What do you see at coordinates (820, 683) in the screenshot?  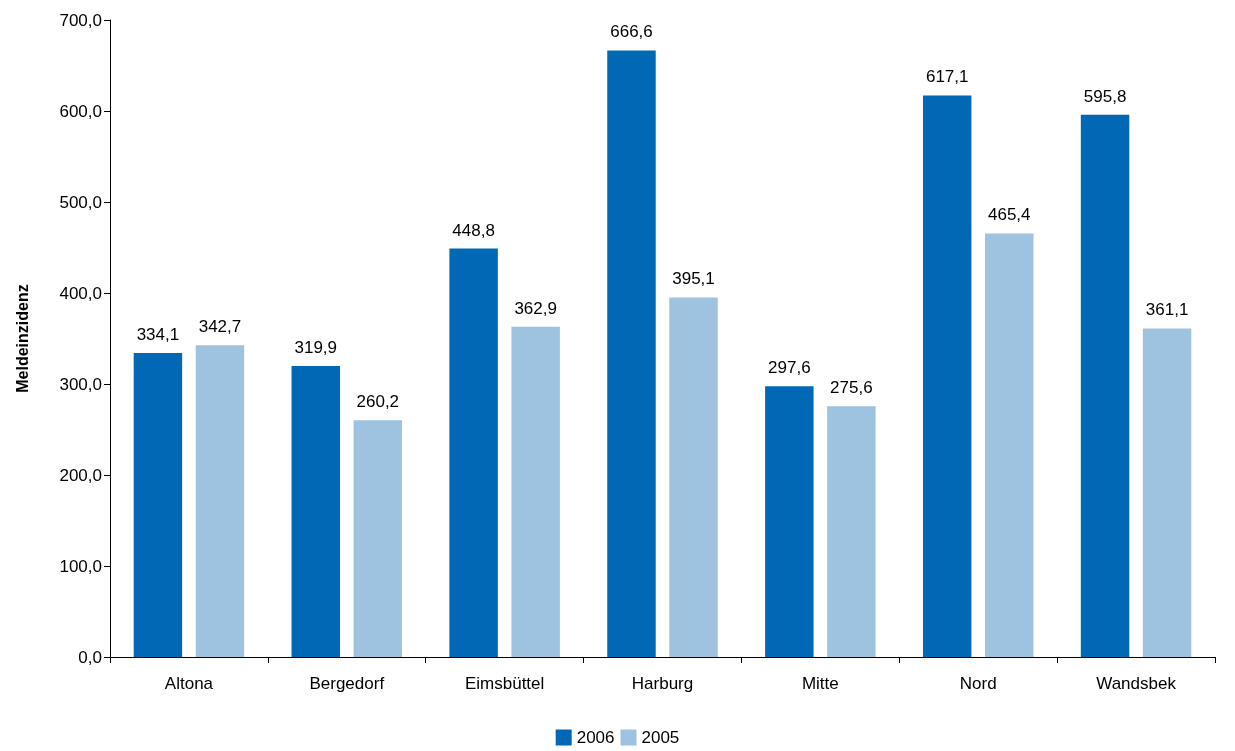 I see `x-tick-label: Mitte` at bounding box center [820, 683].